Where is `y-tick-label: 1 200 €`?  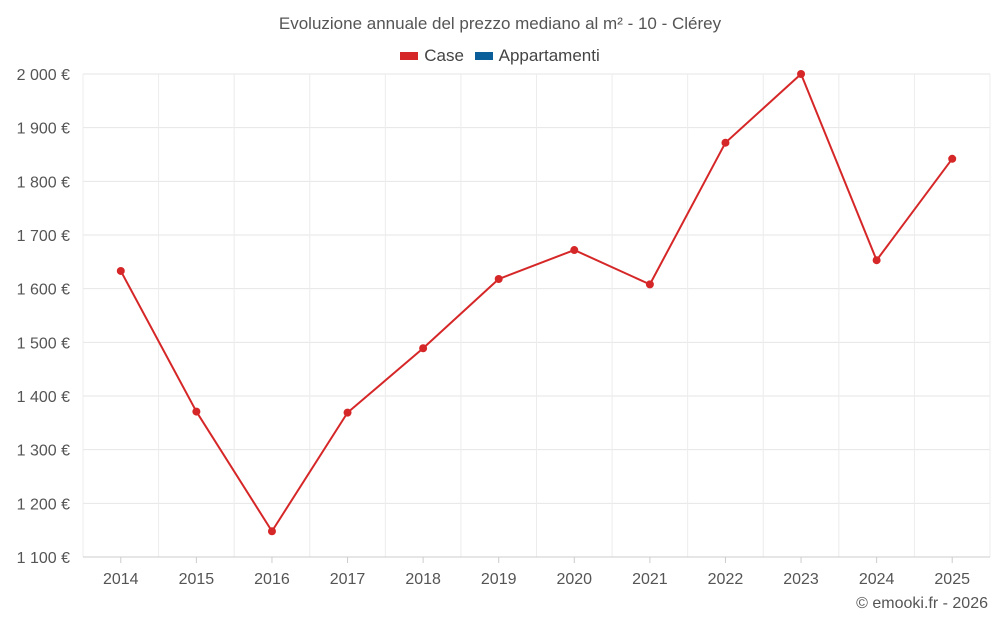
y-tick-label: 1 200 € is located at coordinates (43, 504).